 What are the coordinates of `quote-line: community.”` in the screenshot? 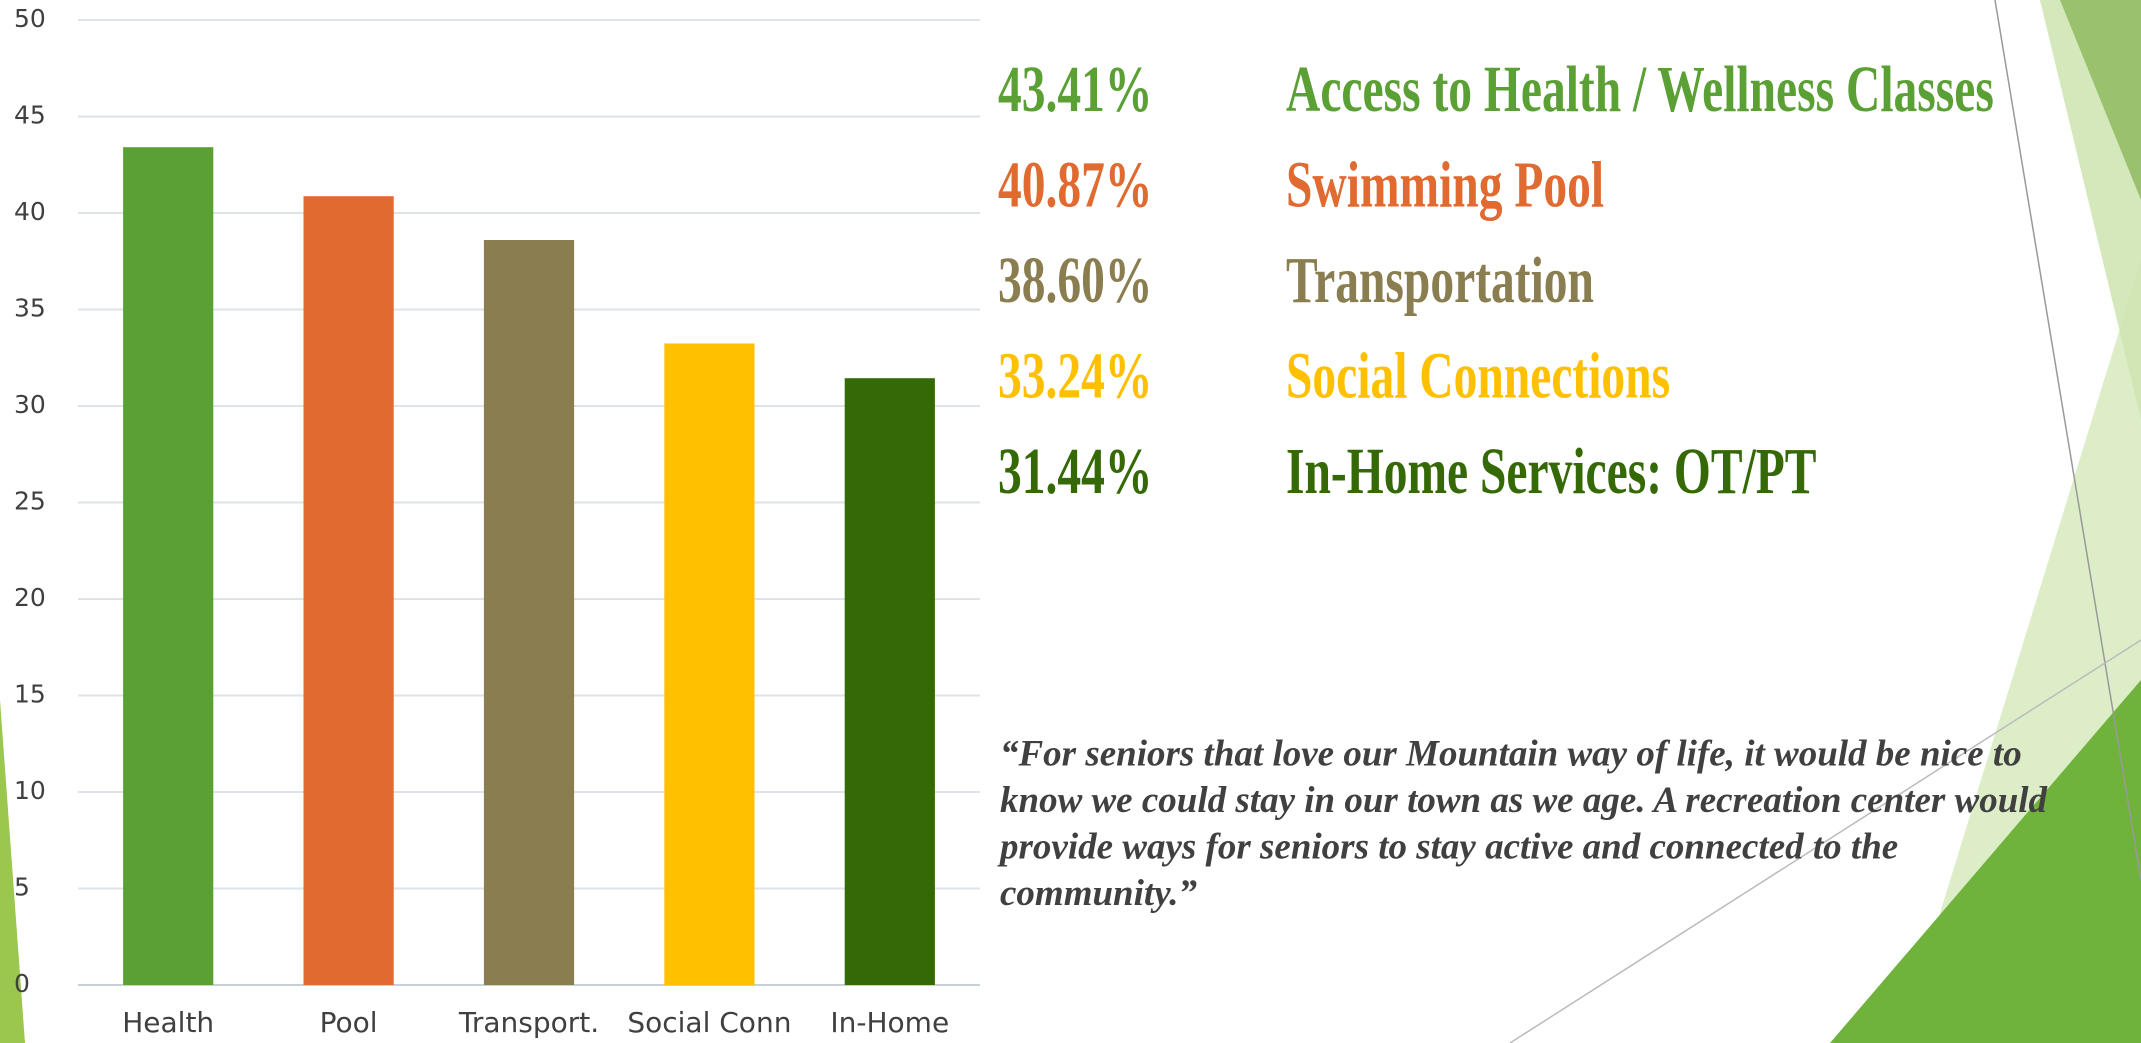 It's located at (1098, 893).